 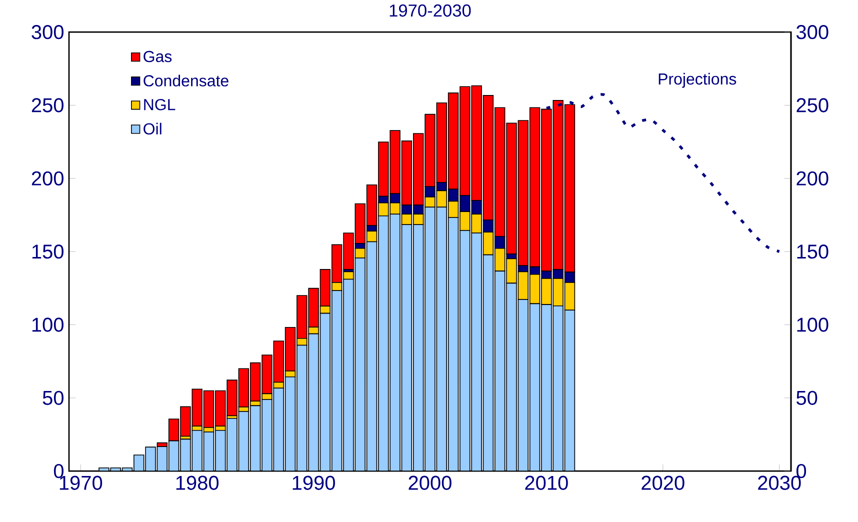 What do you see at coordinates (697, 80) in the screenshot?
I see `text: Projections` at bounding box center [697, 80].